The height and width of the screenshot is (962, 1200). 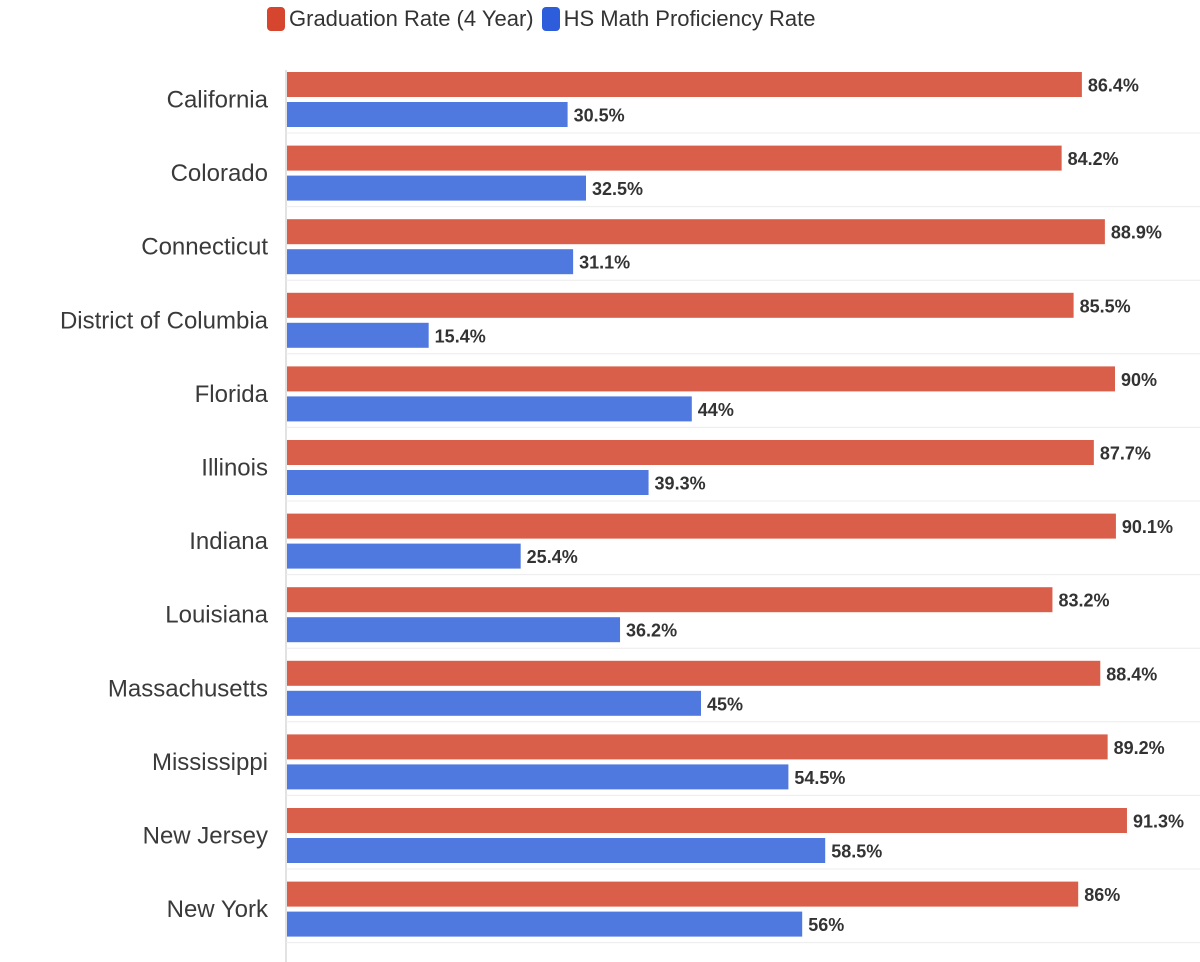 I want to click on legend-swatch-math, so click(x=550, y=19).